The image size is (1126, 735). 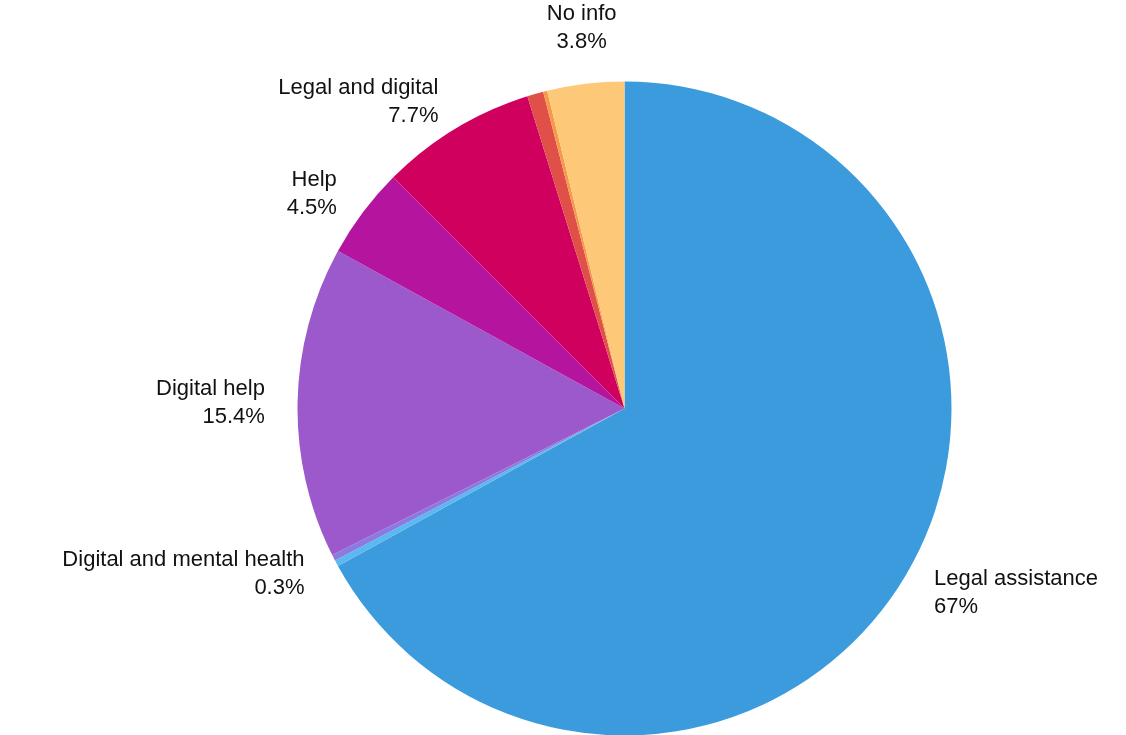 I want to click on slice-label: Legal and digital, so click(x=358, y=87).